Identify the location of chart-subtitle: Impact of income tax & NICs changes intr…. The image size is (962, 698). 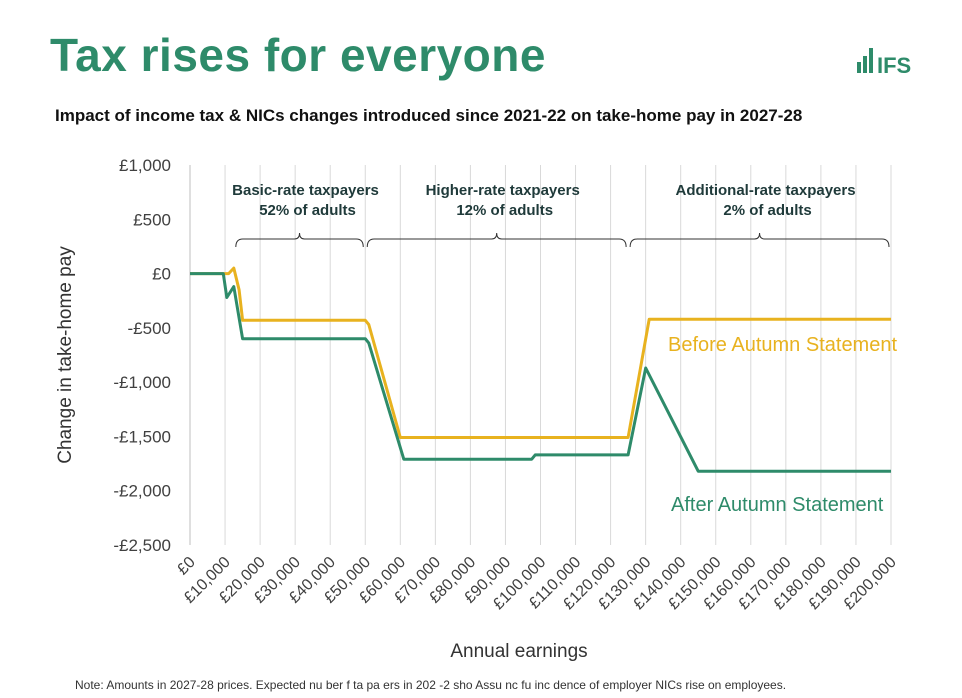
(429, 115).